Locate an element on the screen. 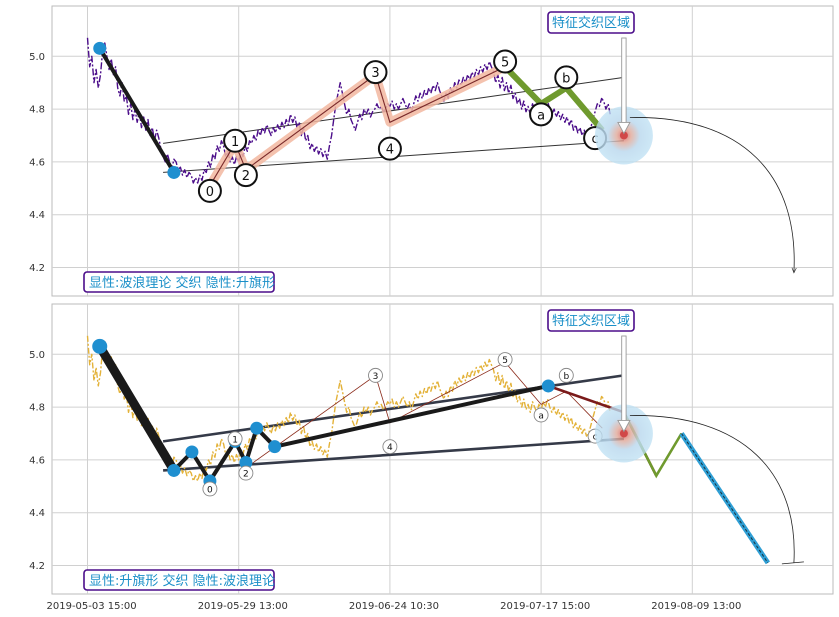 This screenshot has height=617, width=839. abc-correction-line is located at coordinates (553, 98).